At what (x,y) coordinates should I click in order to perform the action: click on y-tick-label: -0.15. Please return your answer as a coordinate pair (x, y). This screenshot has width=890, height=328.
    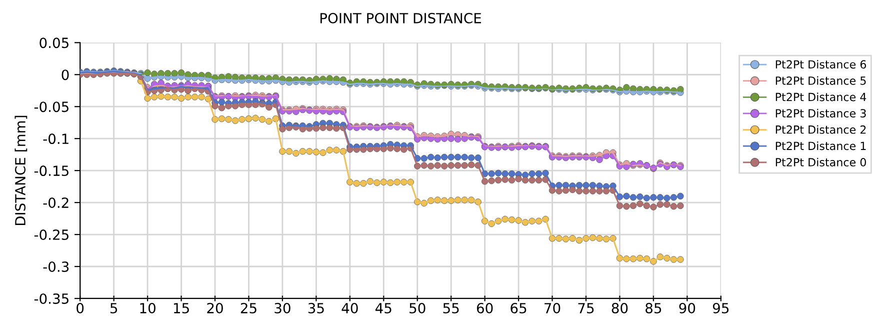
    Looking at the image, I should click on (51, 171).